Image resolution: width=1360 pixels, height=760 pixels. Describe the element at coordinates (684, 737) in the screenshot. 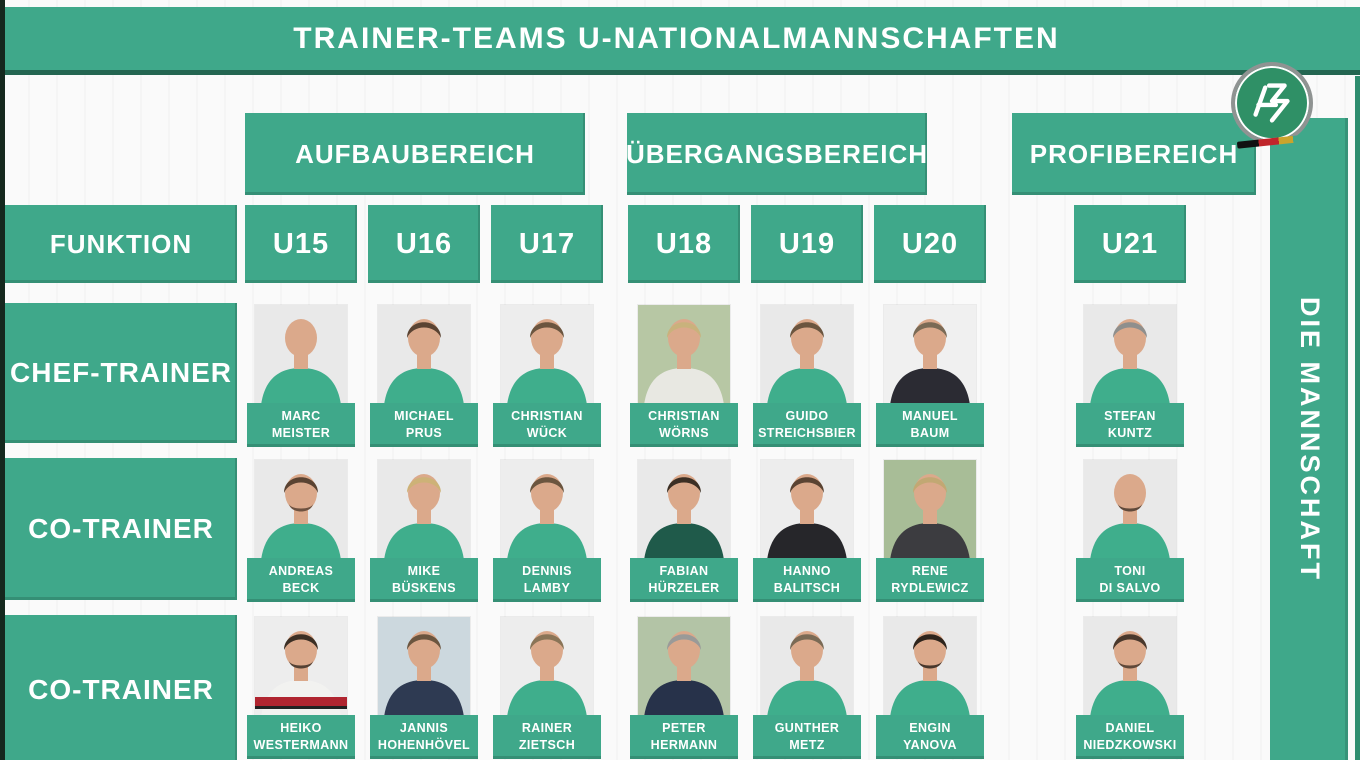

I see `person-name-plate: PETER HERMANN` at that location.